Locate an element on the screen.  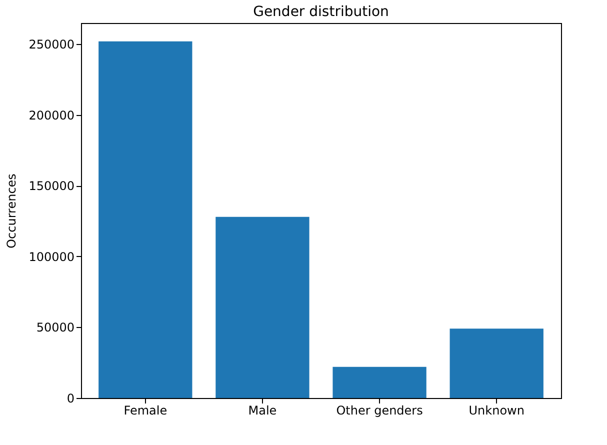
y-tick-label: 200000 is located at coordinates (51, 115).